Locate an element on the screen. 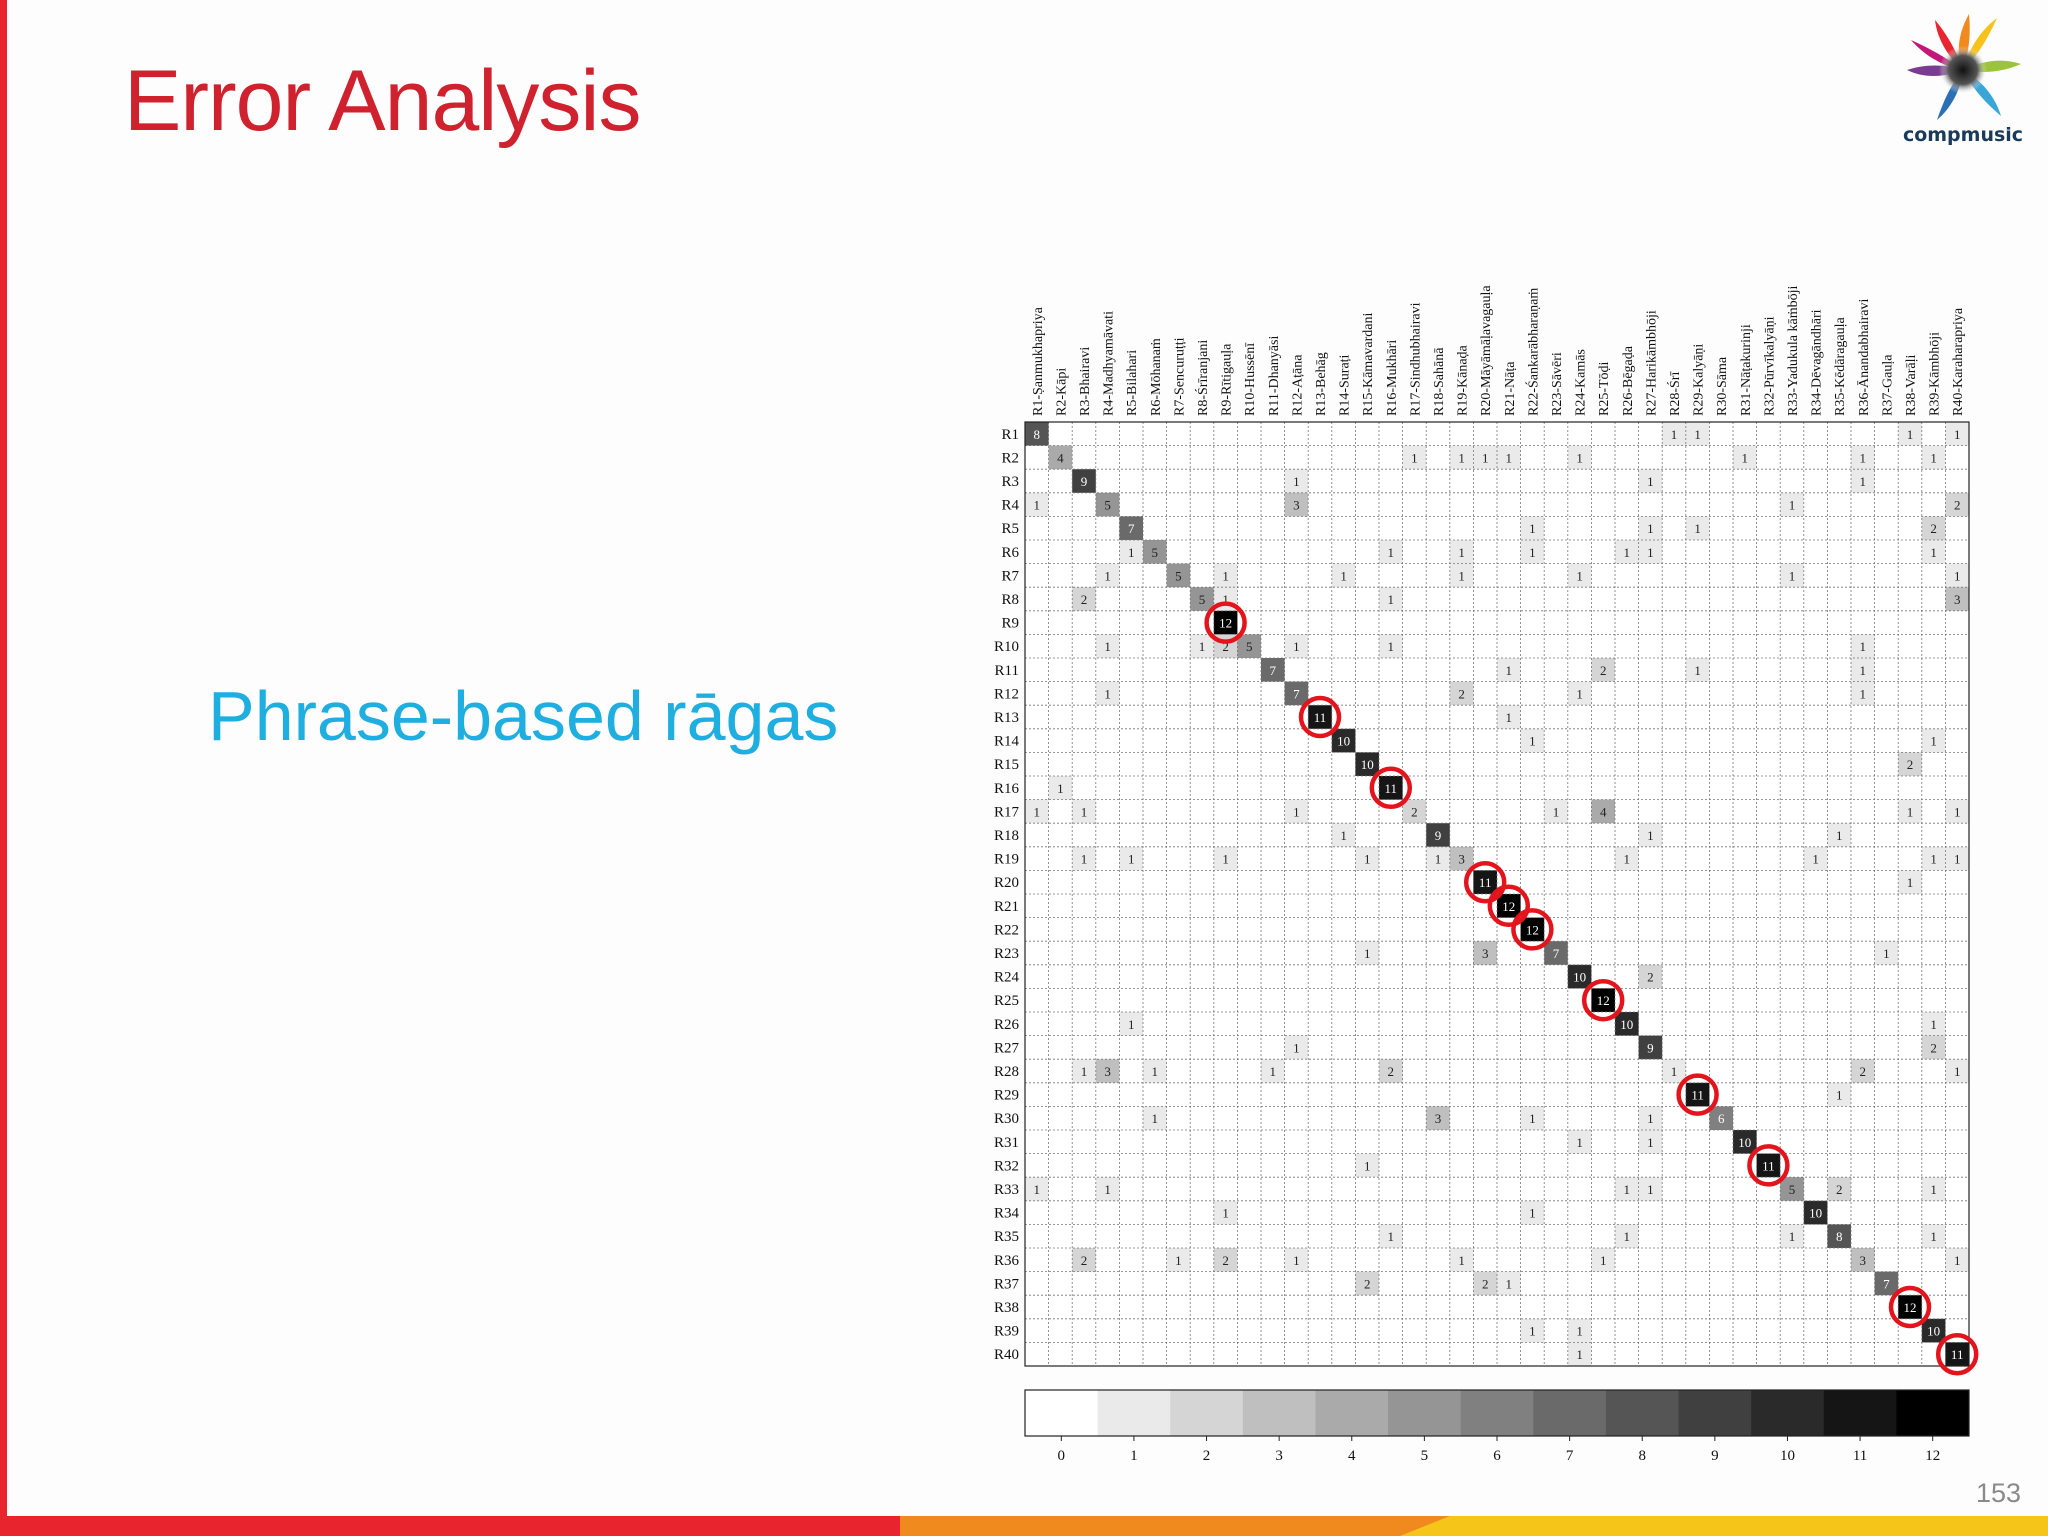 This screenshot has height=1536, width=2048. colorbar-tick-label: 10 is located at coordinates (1787, 1454).